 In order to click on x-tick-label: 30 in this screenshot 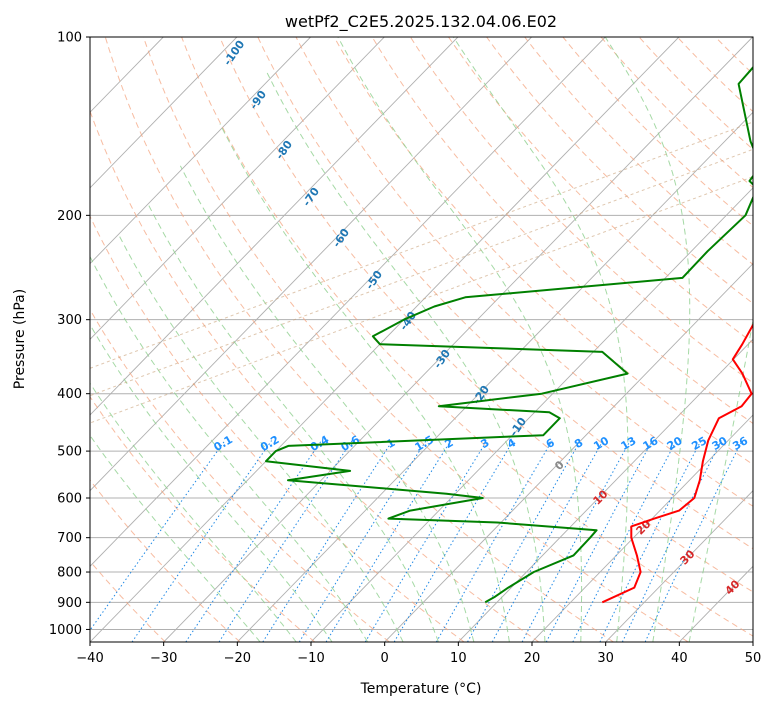, I will do `click(605, 658)`.